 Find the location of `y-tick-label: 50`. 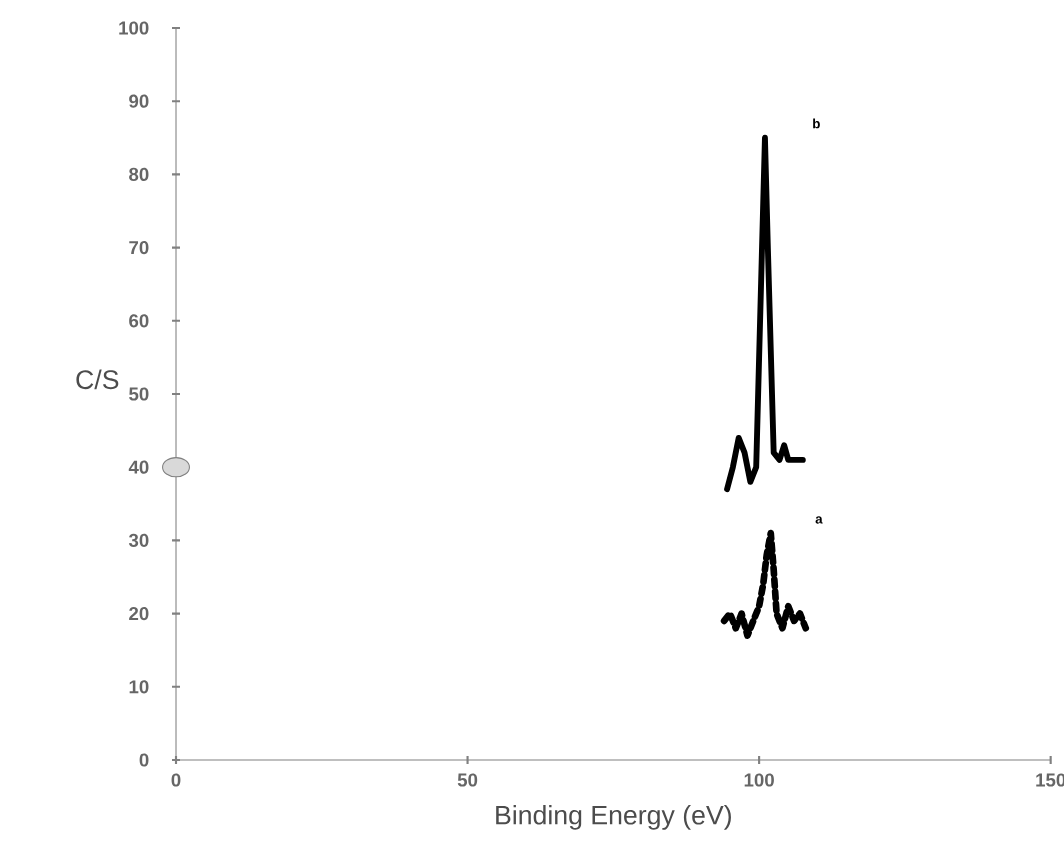

y-tick-label: 50 is located at coordinates (139, 394).